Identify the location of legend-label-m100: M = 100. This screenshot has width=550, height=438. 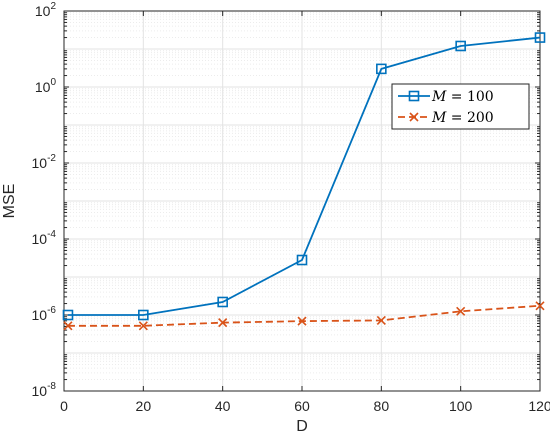
(462, 97).